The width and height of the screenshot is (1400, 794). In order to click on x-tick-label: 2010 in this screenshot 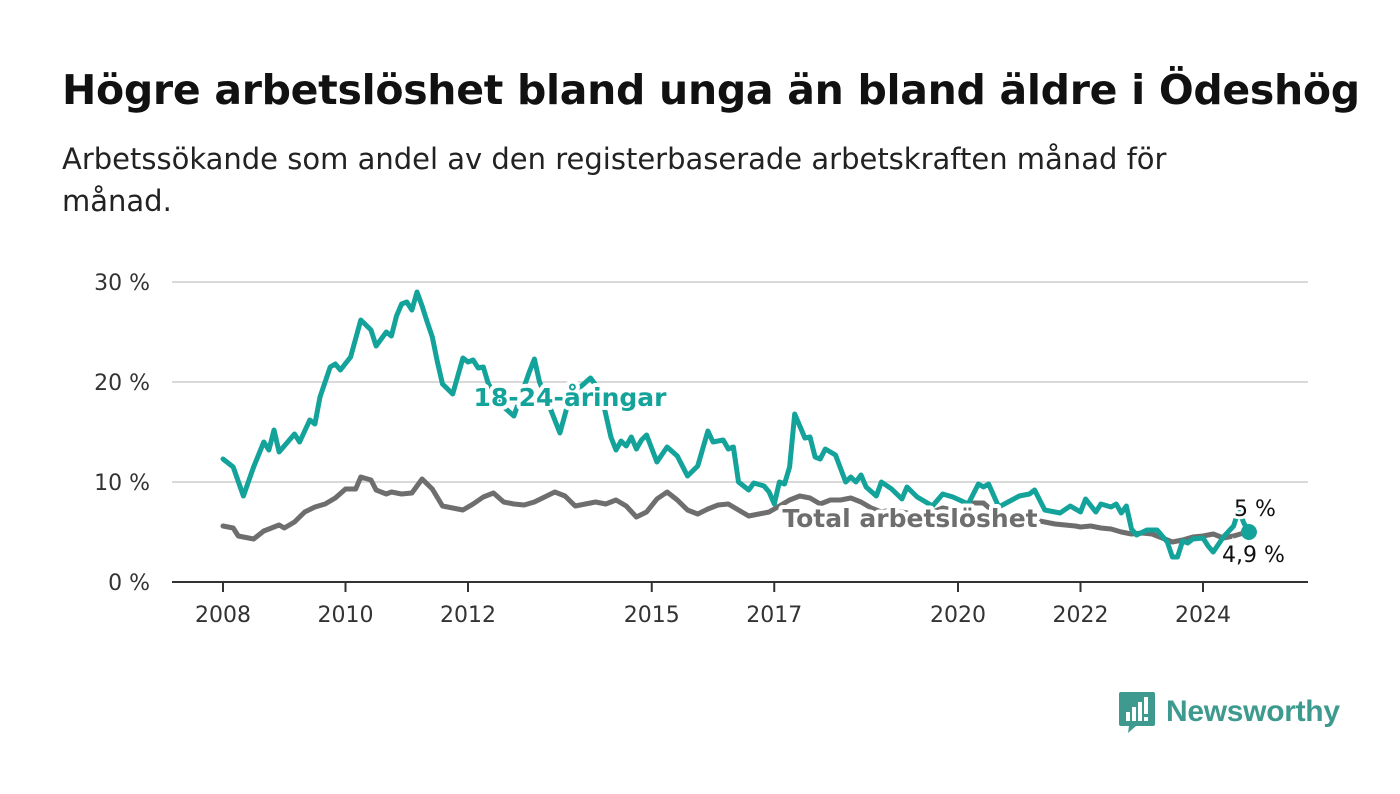, I will do `click(346, 615)`.